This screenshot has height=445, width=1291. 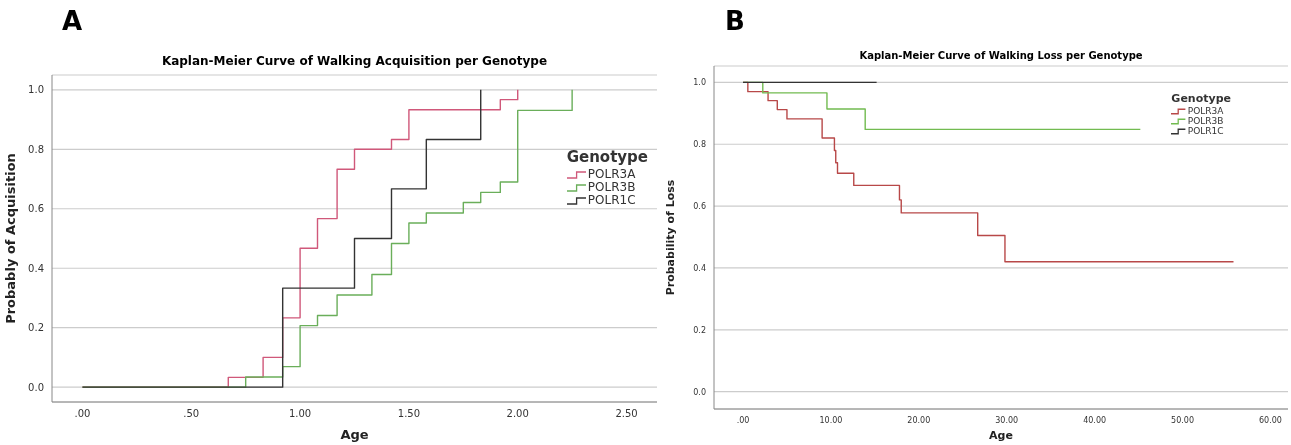 I want to click on x-tick-label: 2.50, so click(x=626, y=414).